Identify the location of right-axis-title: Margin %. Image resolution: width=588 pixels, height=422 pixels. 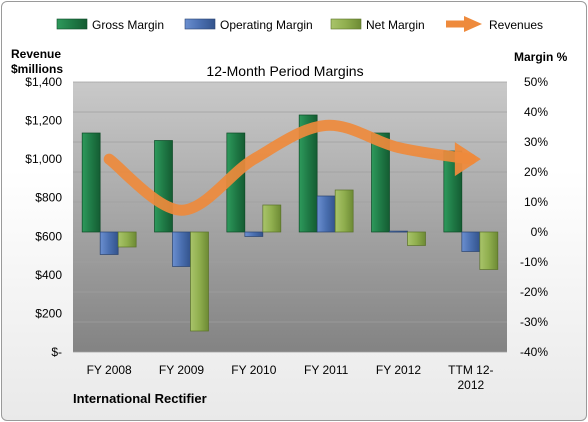
(541, 57).